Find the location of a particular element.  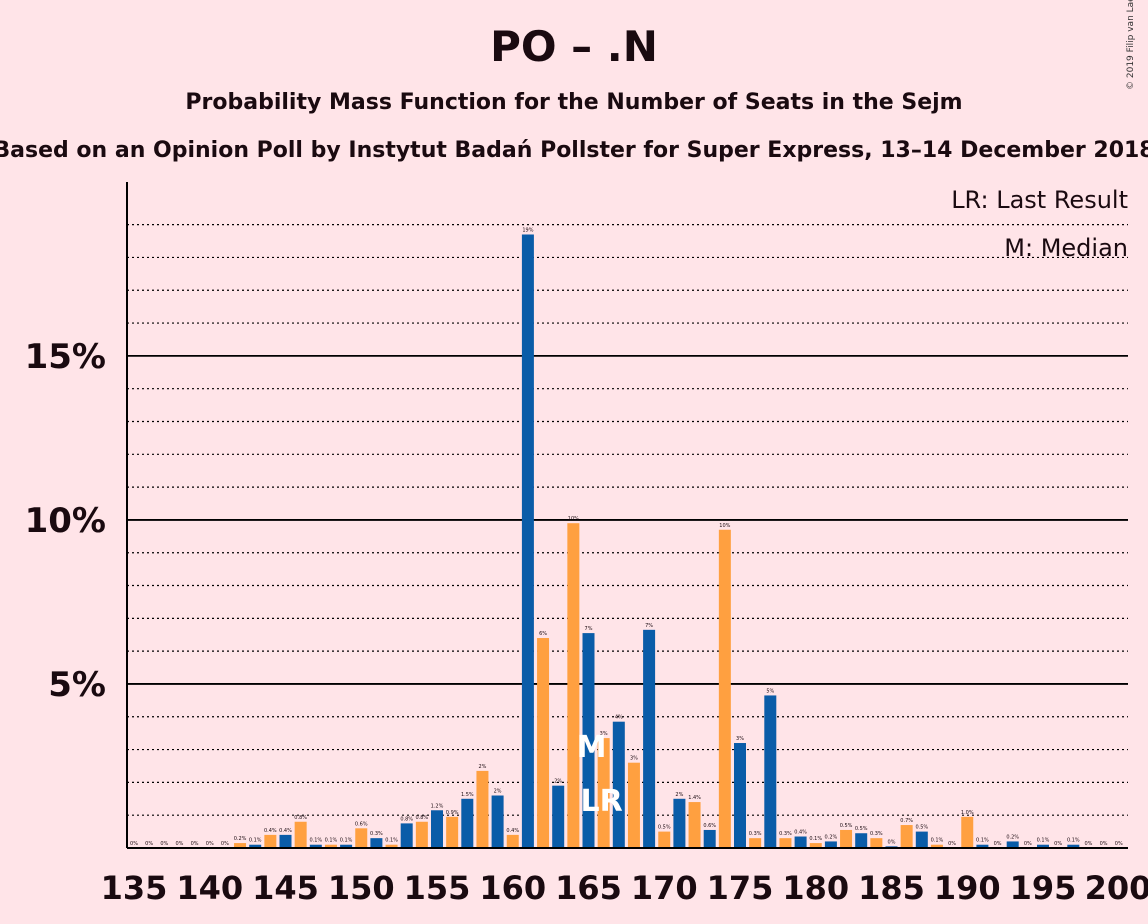

bar-label-187: 0.5% is located at coordinates (921, 828).